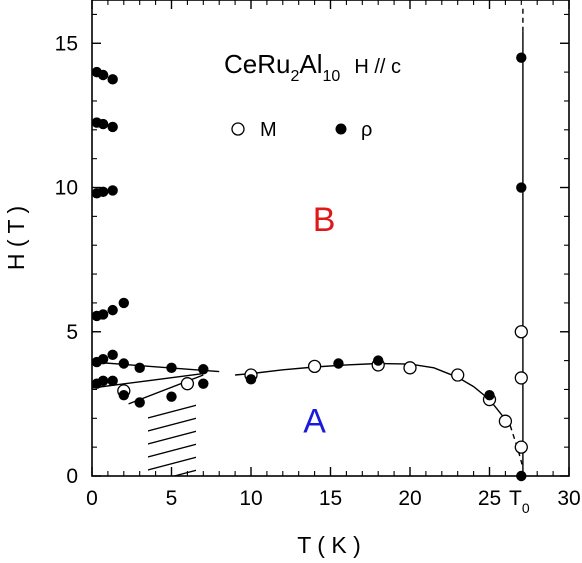  What do you see at coordinates (72, 476) in the screenshot?
I see `y-tick-label: 0` at bounding box center [72, 476].